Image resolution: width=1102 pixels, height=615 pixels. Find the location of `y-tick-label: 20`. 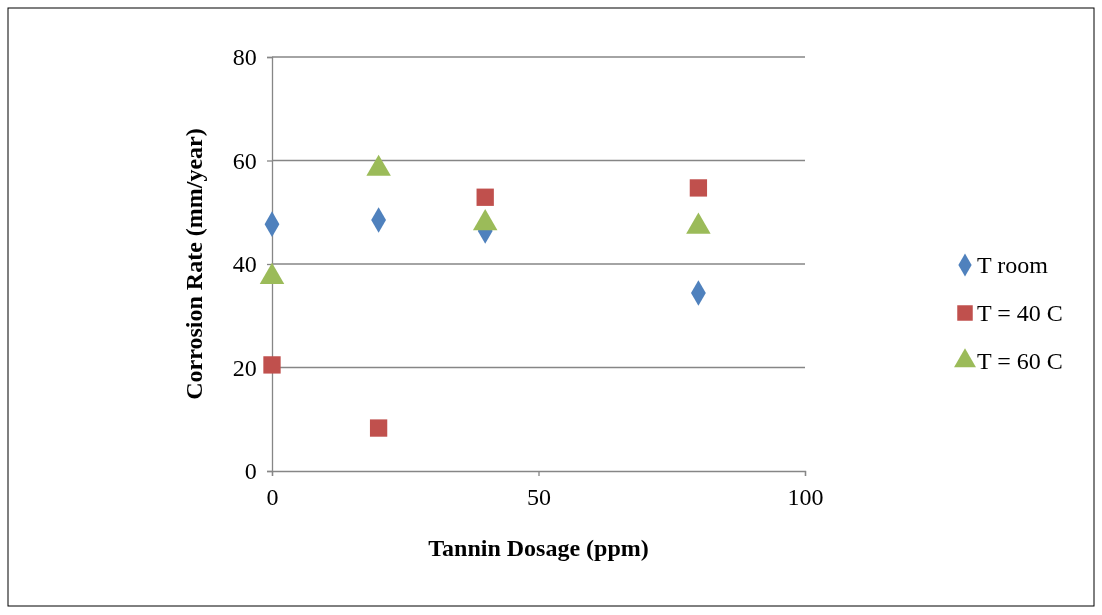

y-tick-label: 20 is located at coordinates (244, 367).